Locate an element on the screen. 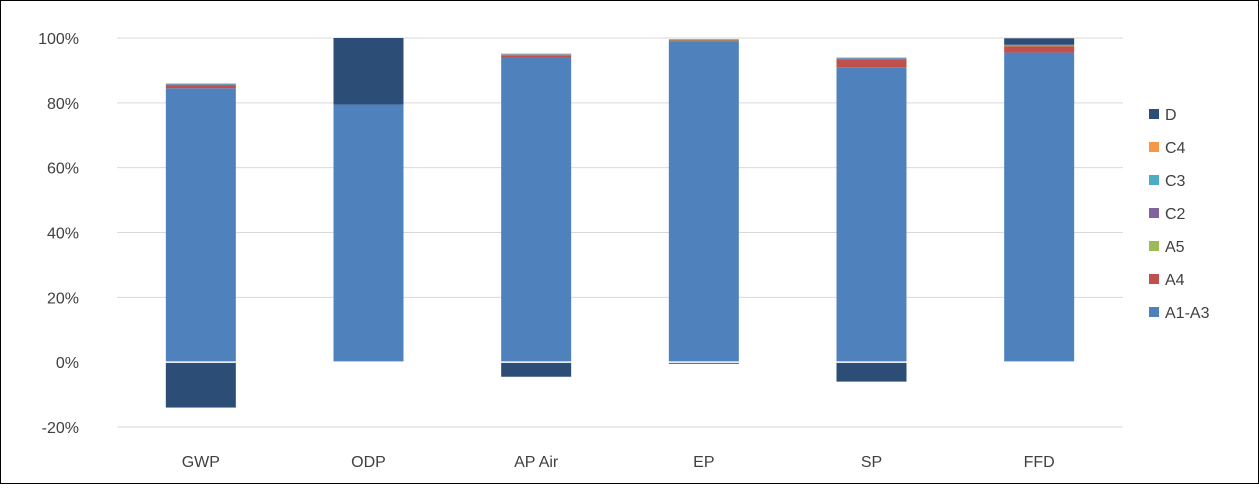 The height and width of the screenshot is (488, 1259). legend-label: D is located at coordinates (1171, 115).